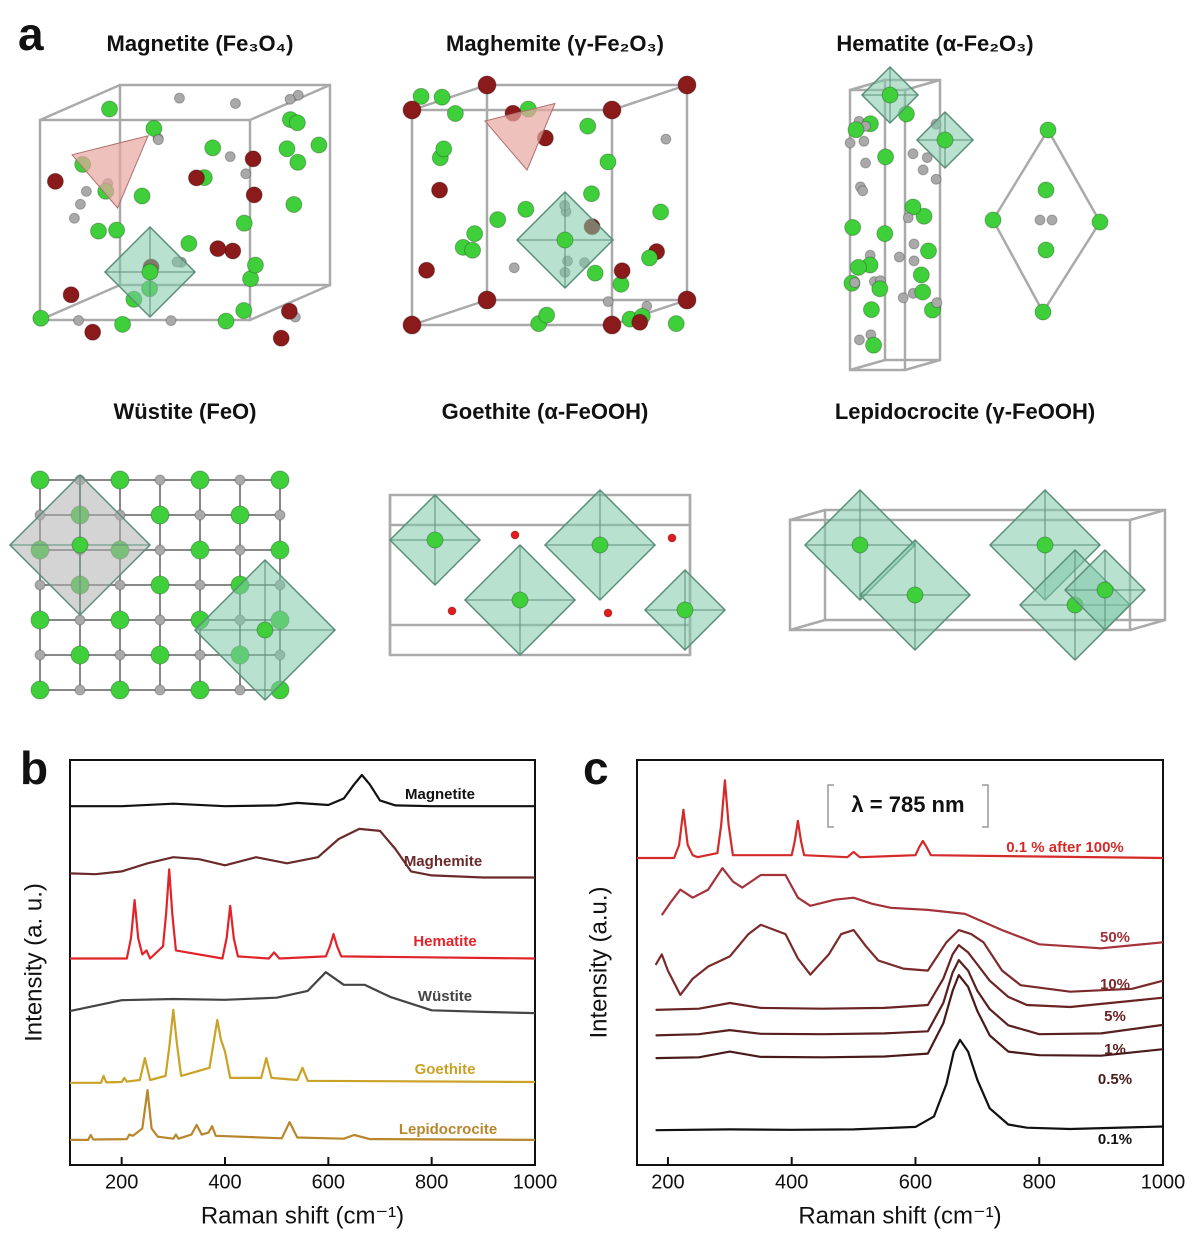  I want to click on plot-frame, so click(900, 962).